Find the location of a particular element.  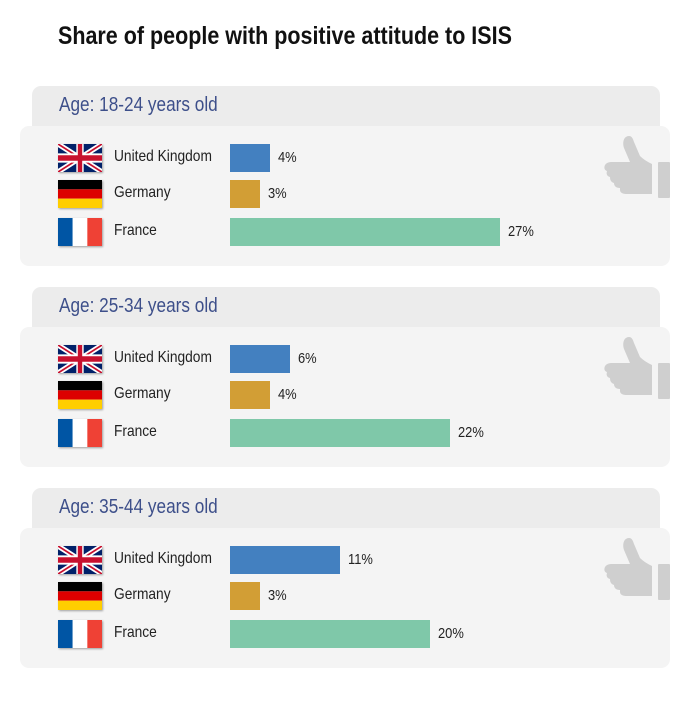

value-label: 6% is located at coordinates (307, 358).